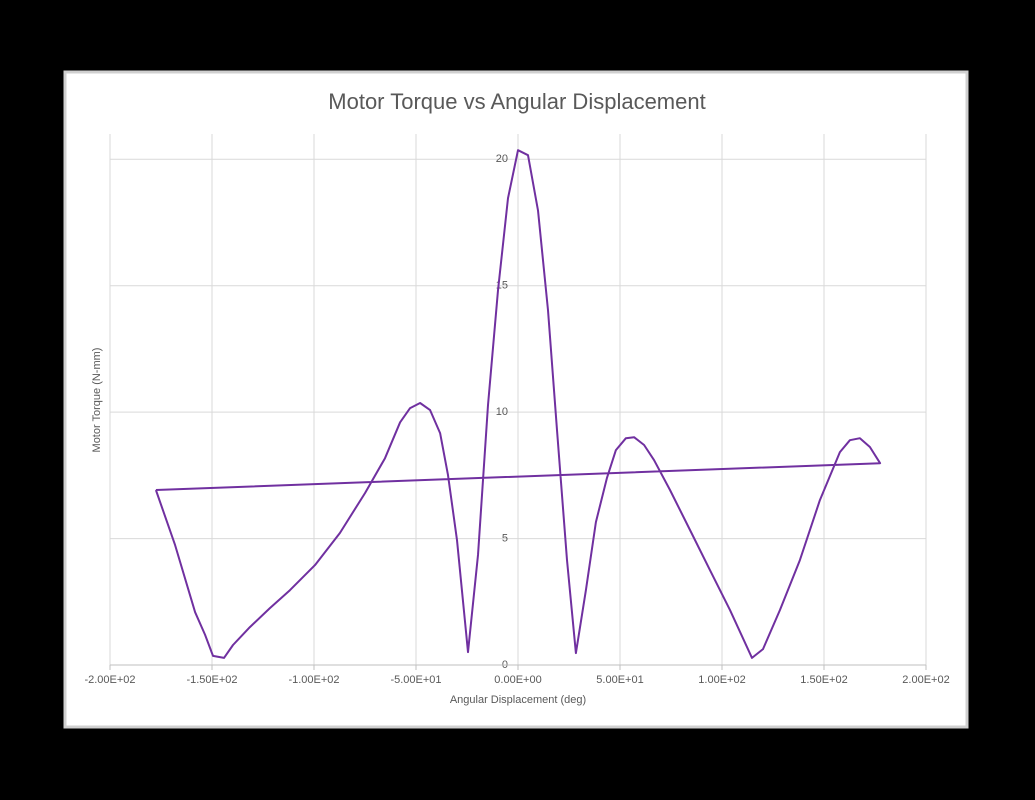 This screenshot has width=1035, height=800. Describe the element at coordinates (925, 680) in the screenshot. I see `x-tick-label: 2.00E+02` at that location.